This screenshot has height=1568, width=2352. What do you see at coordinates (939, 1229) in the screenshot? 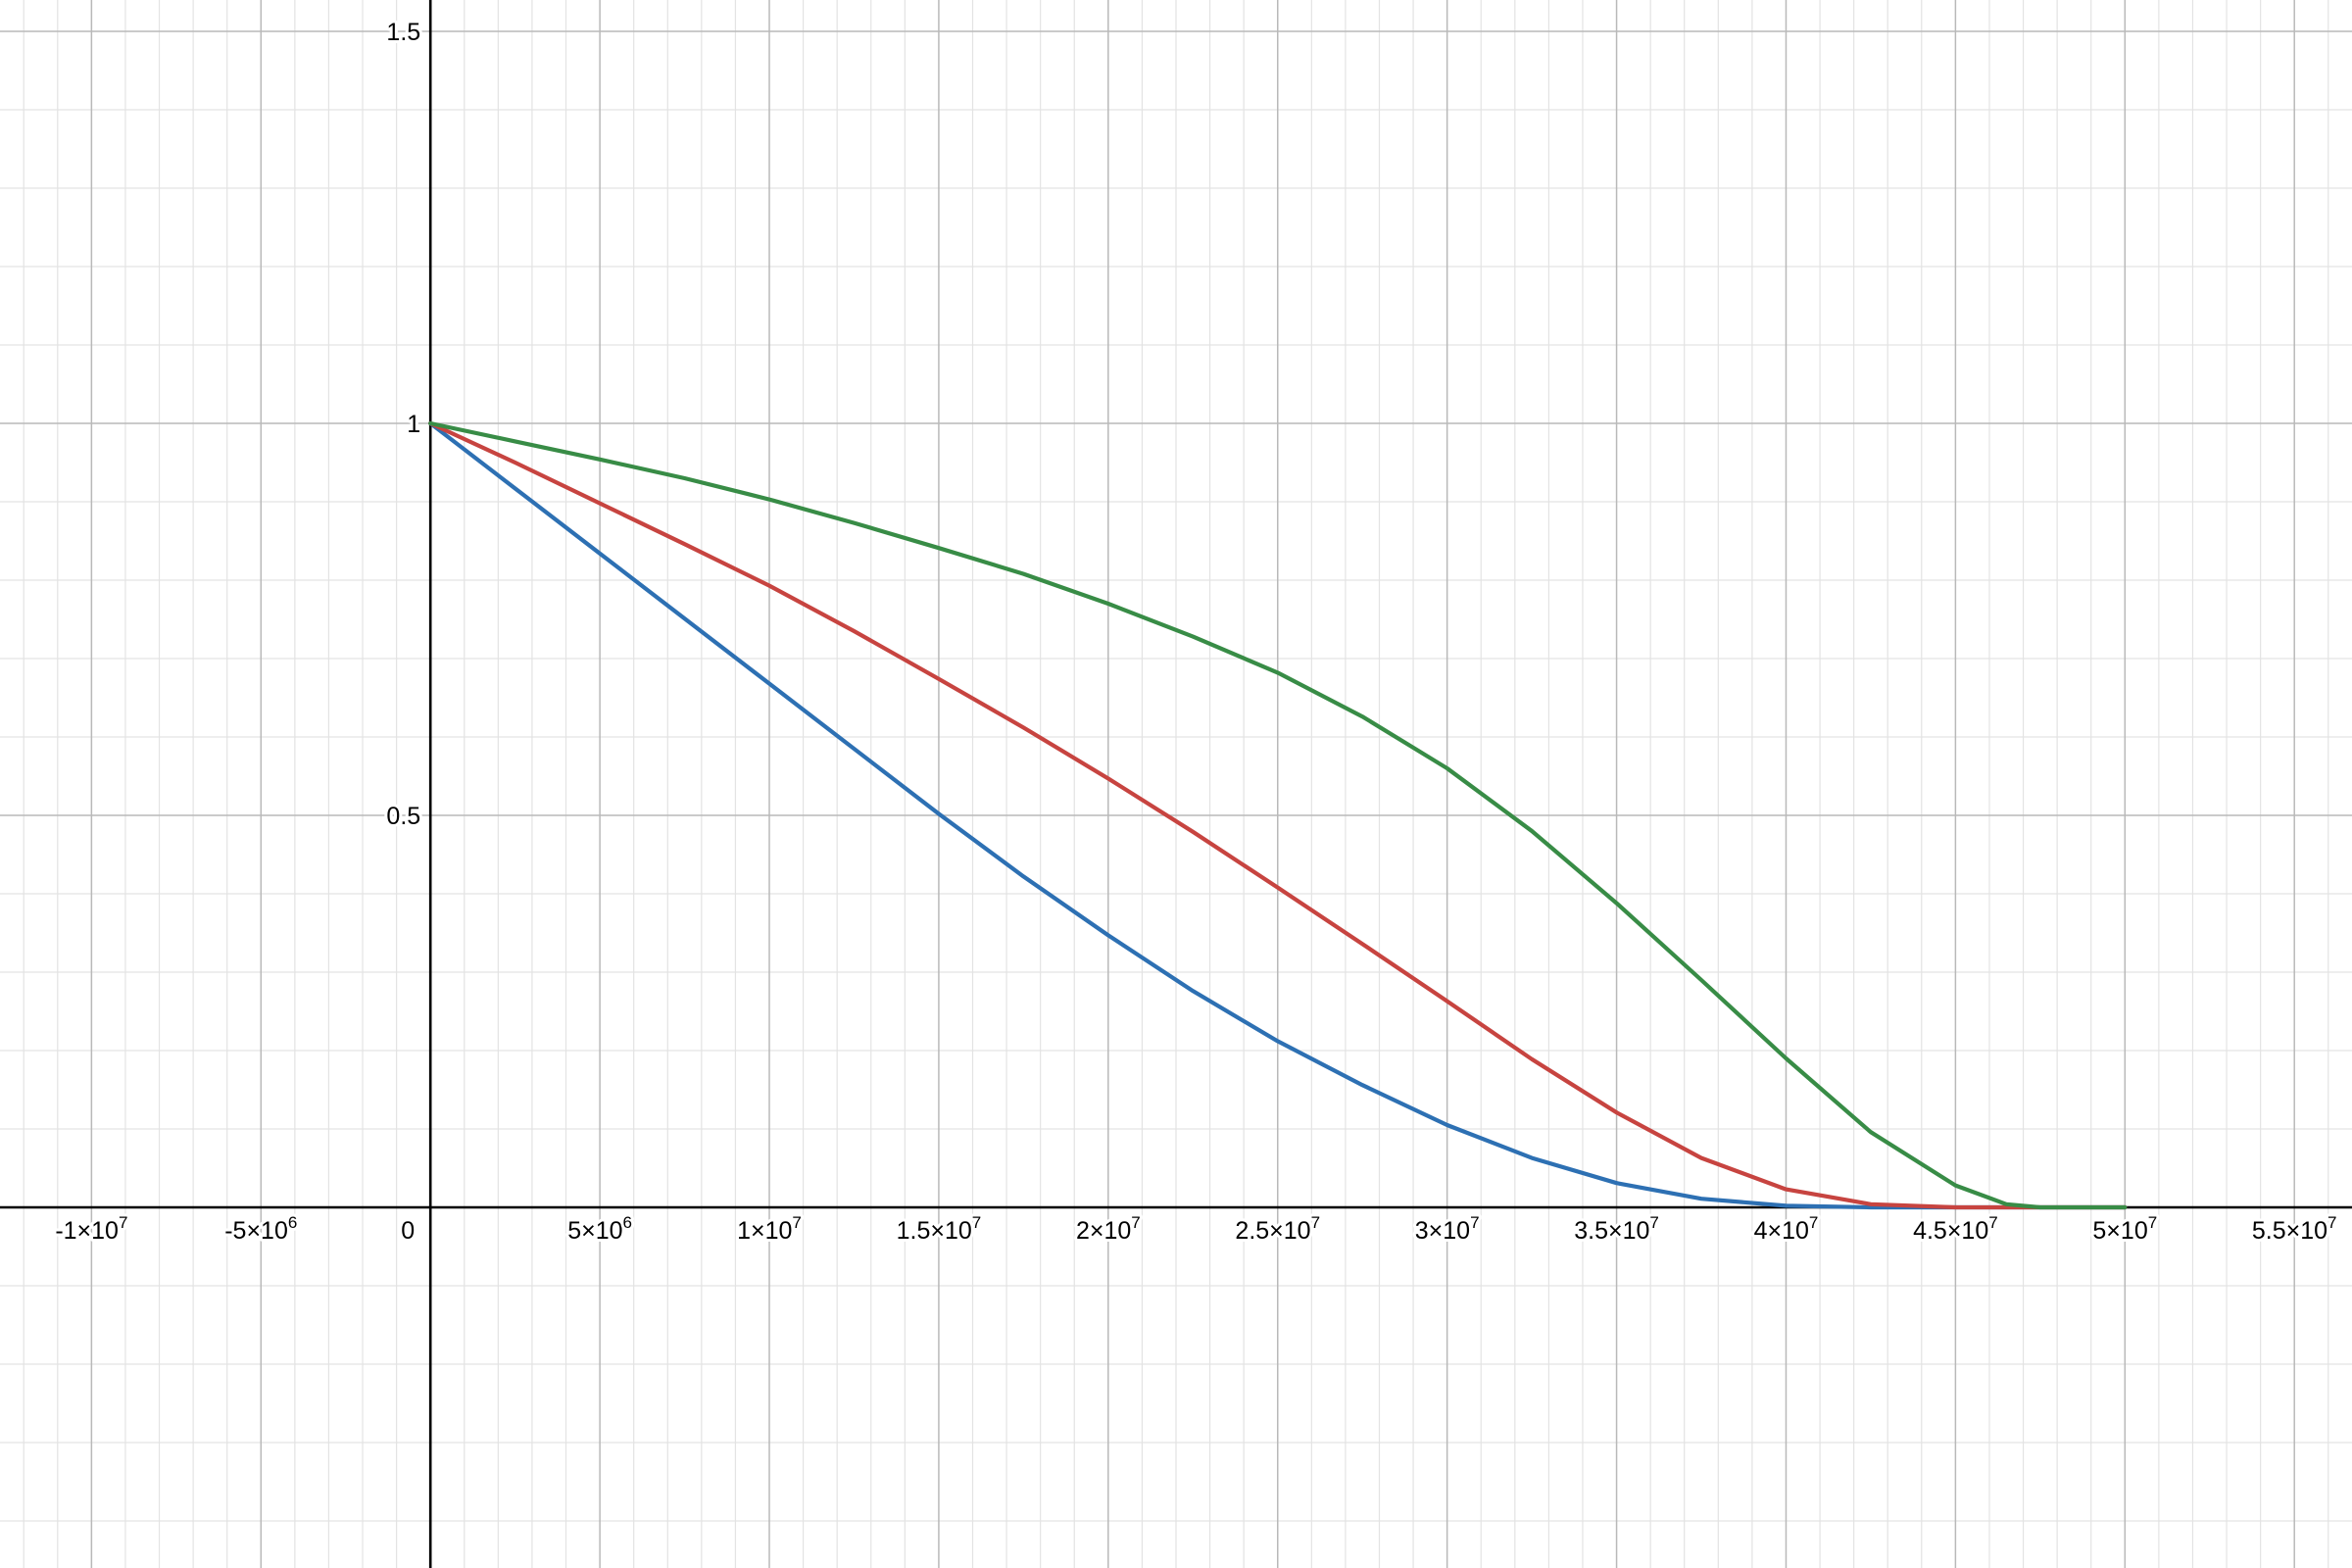
I see `x-tick-label: 1.5×10⁷` at bounding box center [939, 1229].